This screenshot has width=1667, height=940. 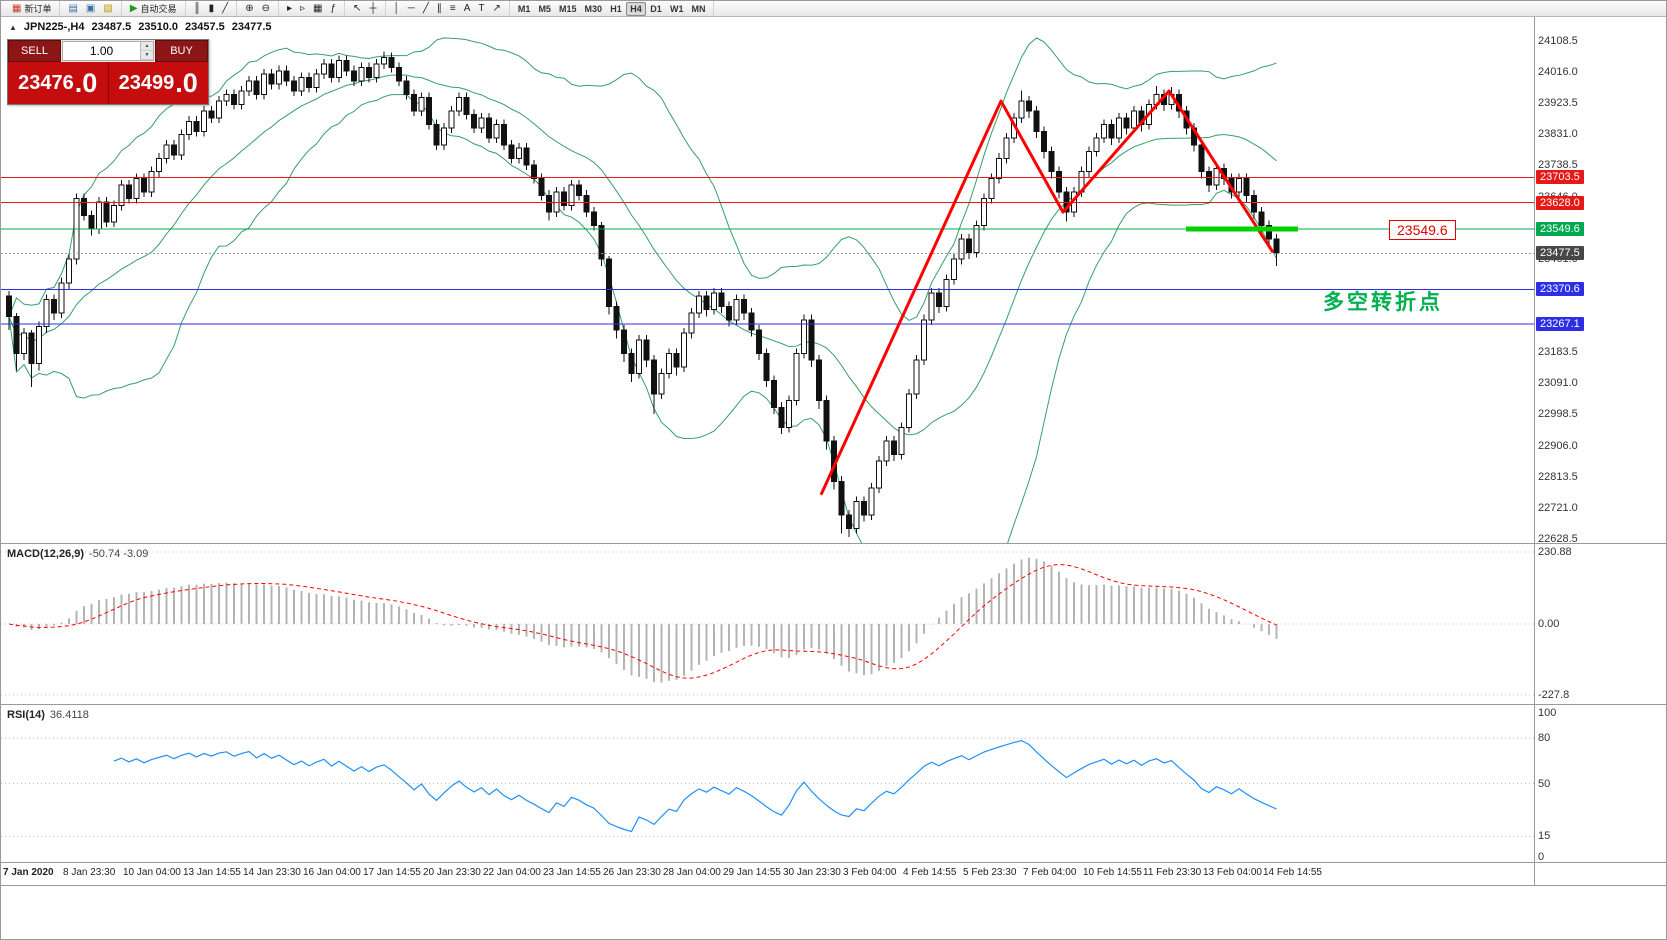 I want to click on chart-shift-icon: ▹, so click(x=303, y=8).